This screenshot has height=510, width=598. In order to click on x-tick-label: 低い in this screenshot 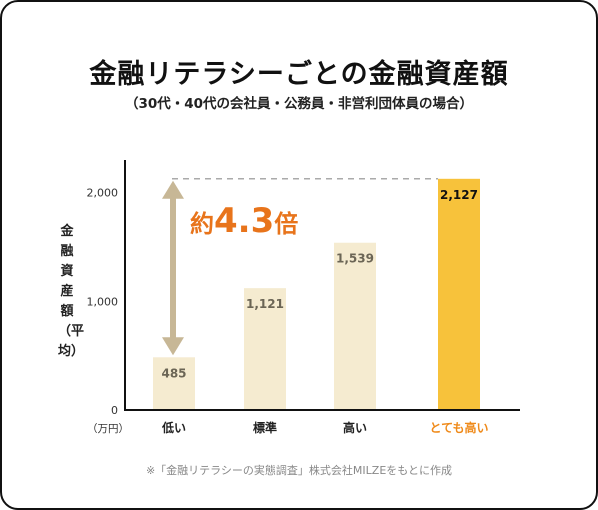, I will do `click(173, 427)`.